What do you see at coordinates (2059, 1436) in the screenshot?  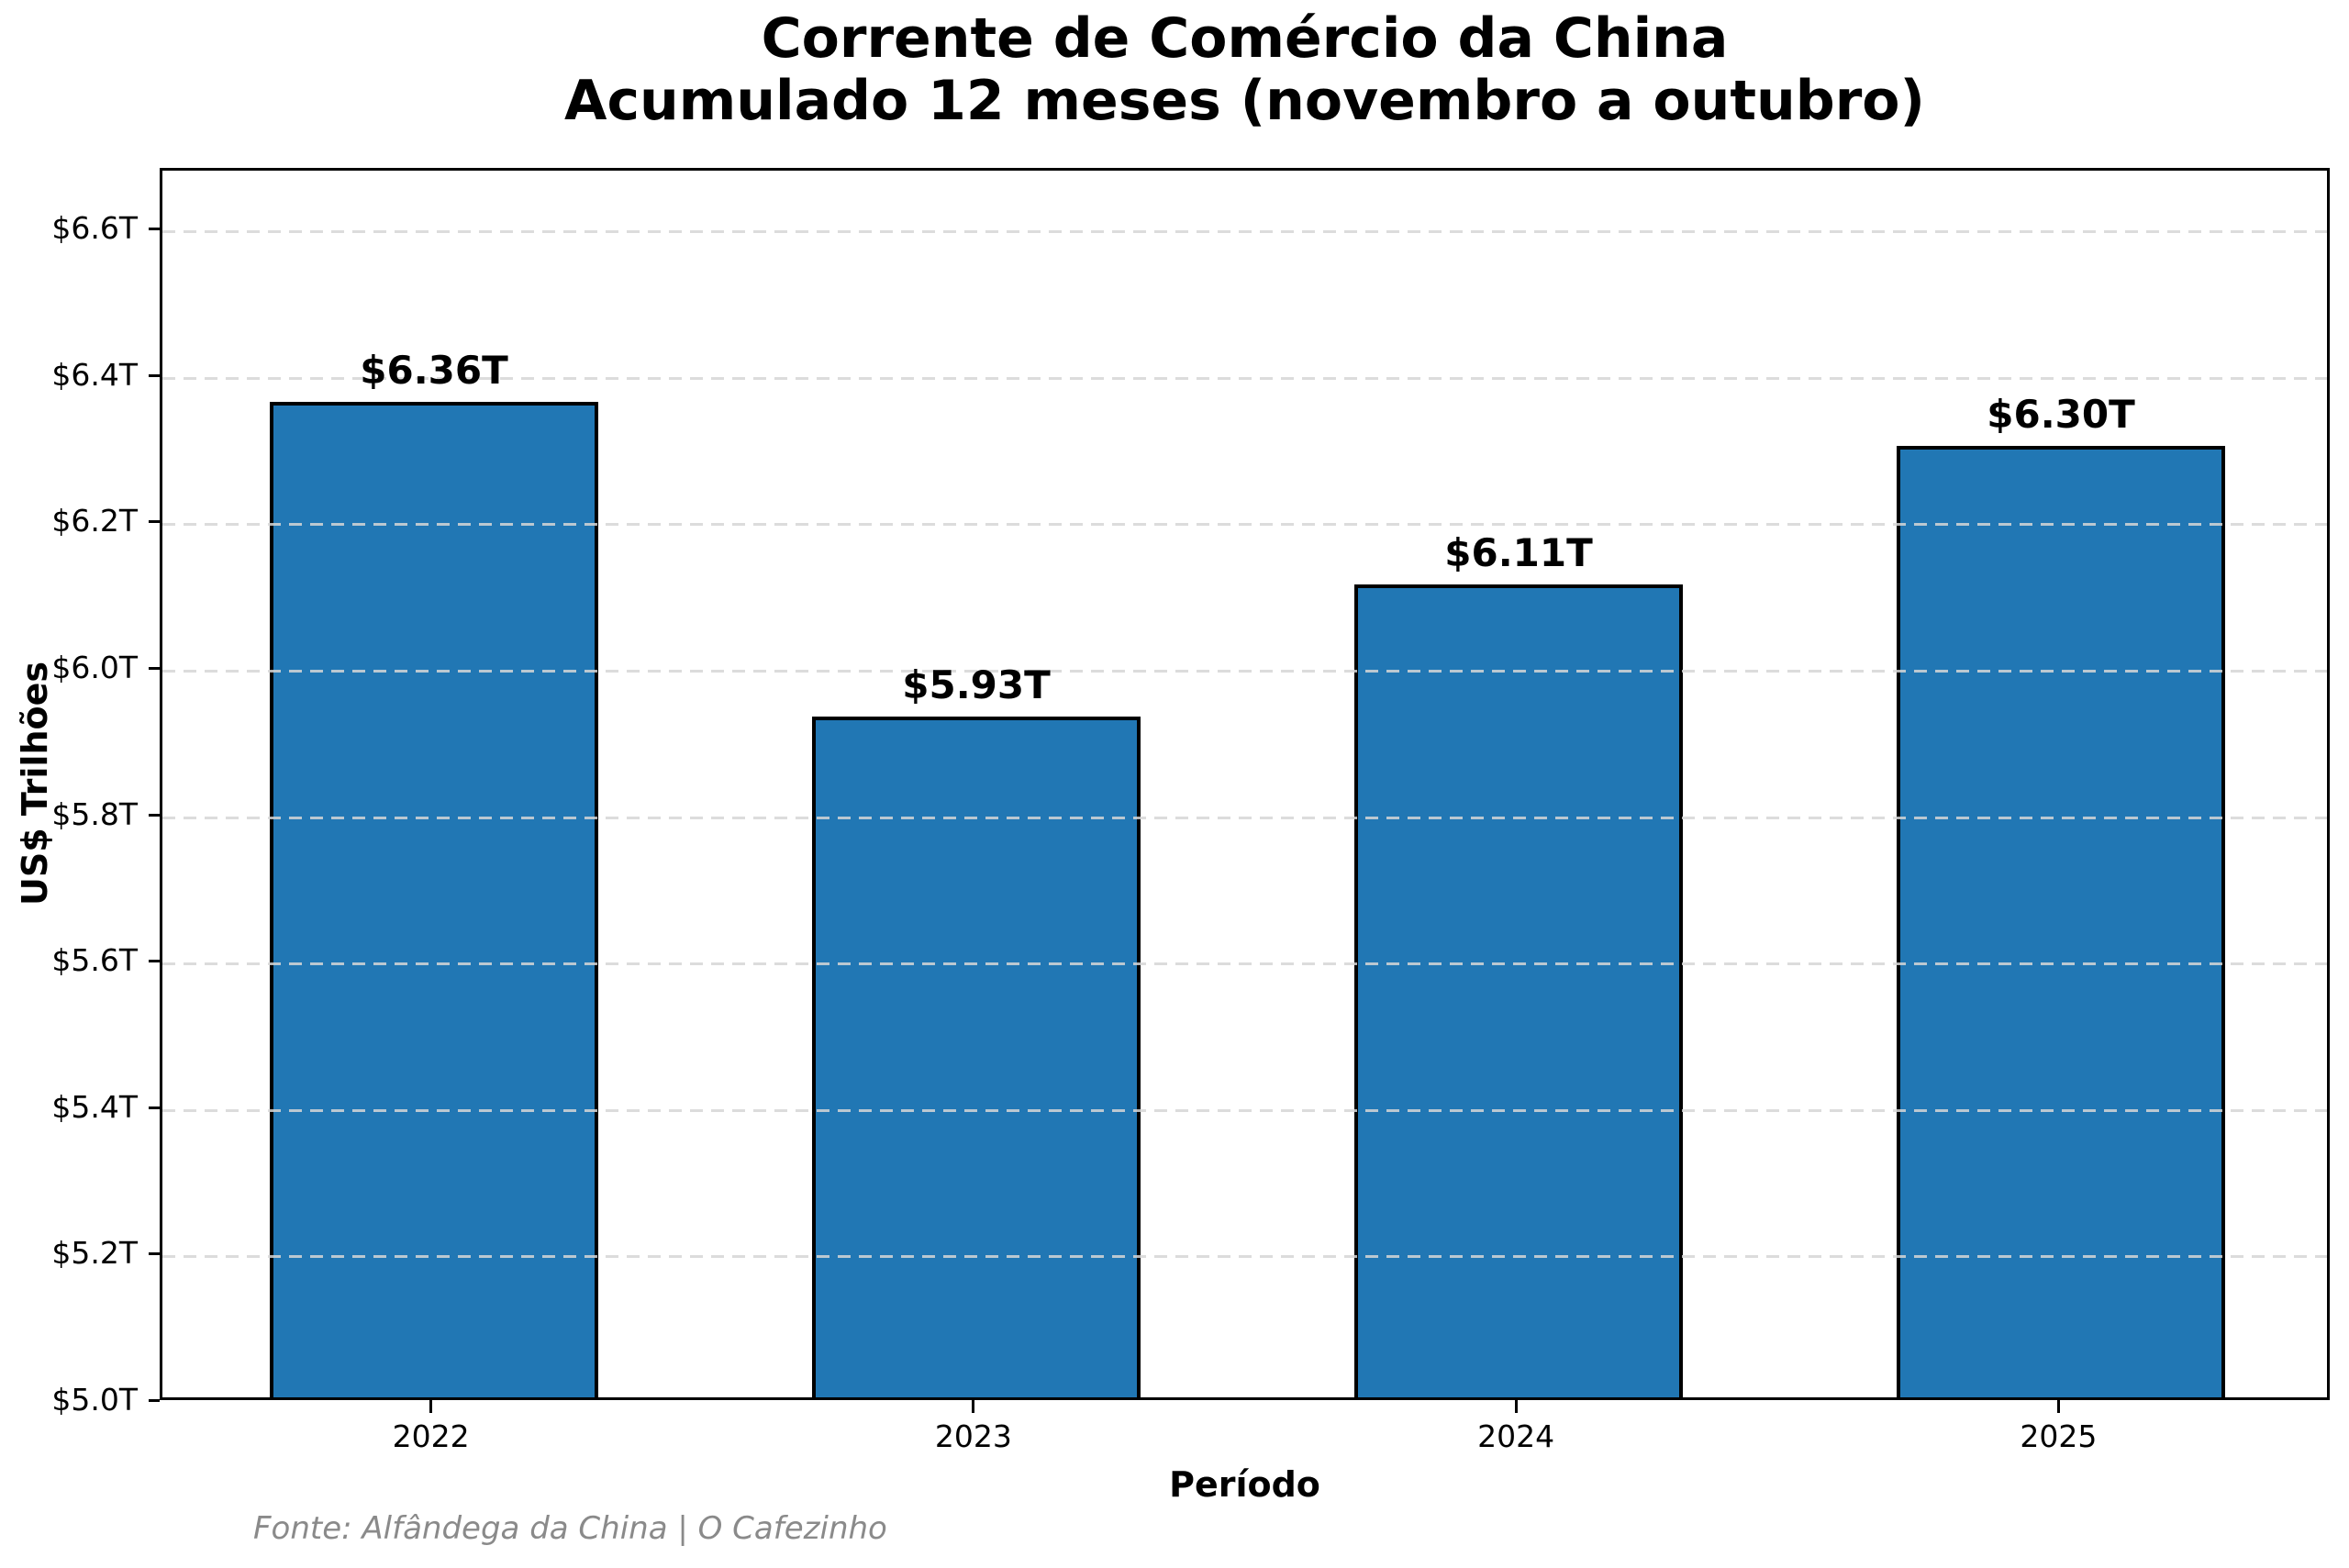 I see `x-tick-label: 2025` at bounding box center [2059, 1436].